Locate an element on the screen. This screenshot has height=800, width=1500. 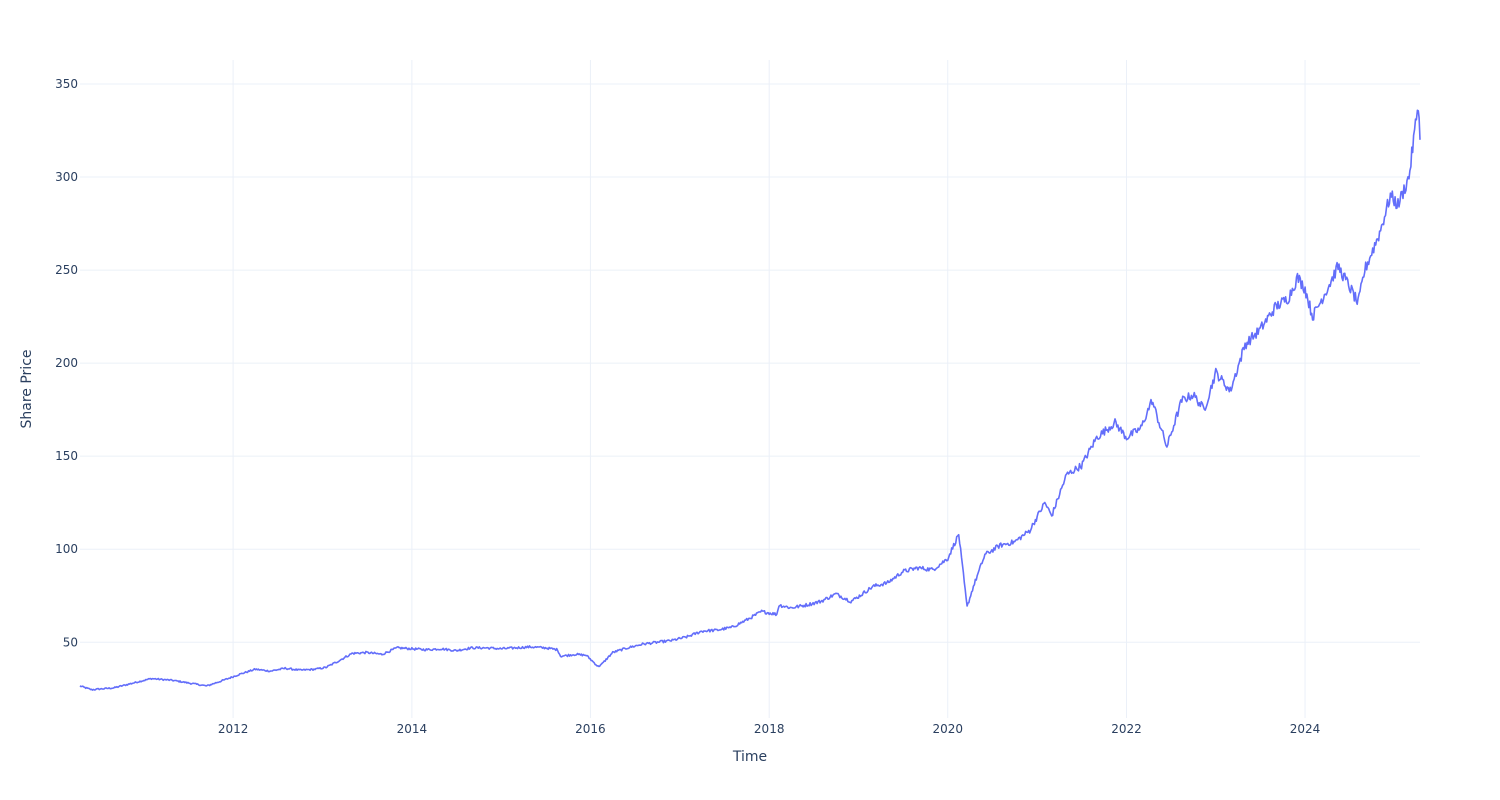
y-tick-label: 200 is located at coordinates (66, 363).